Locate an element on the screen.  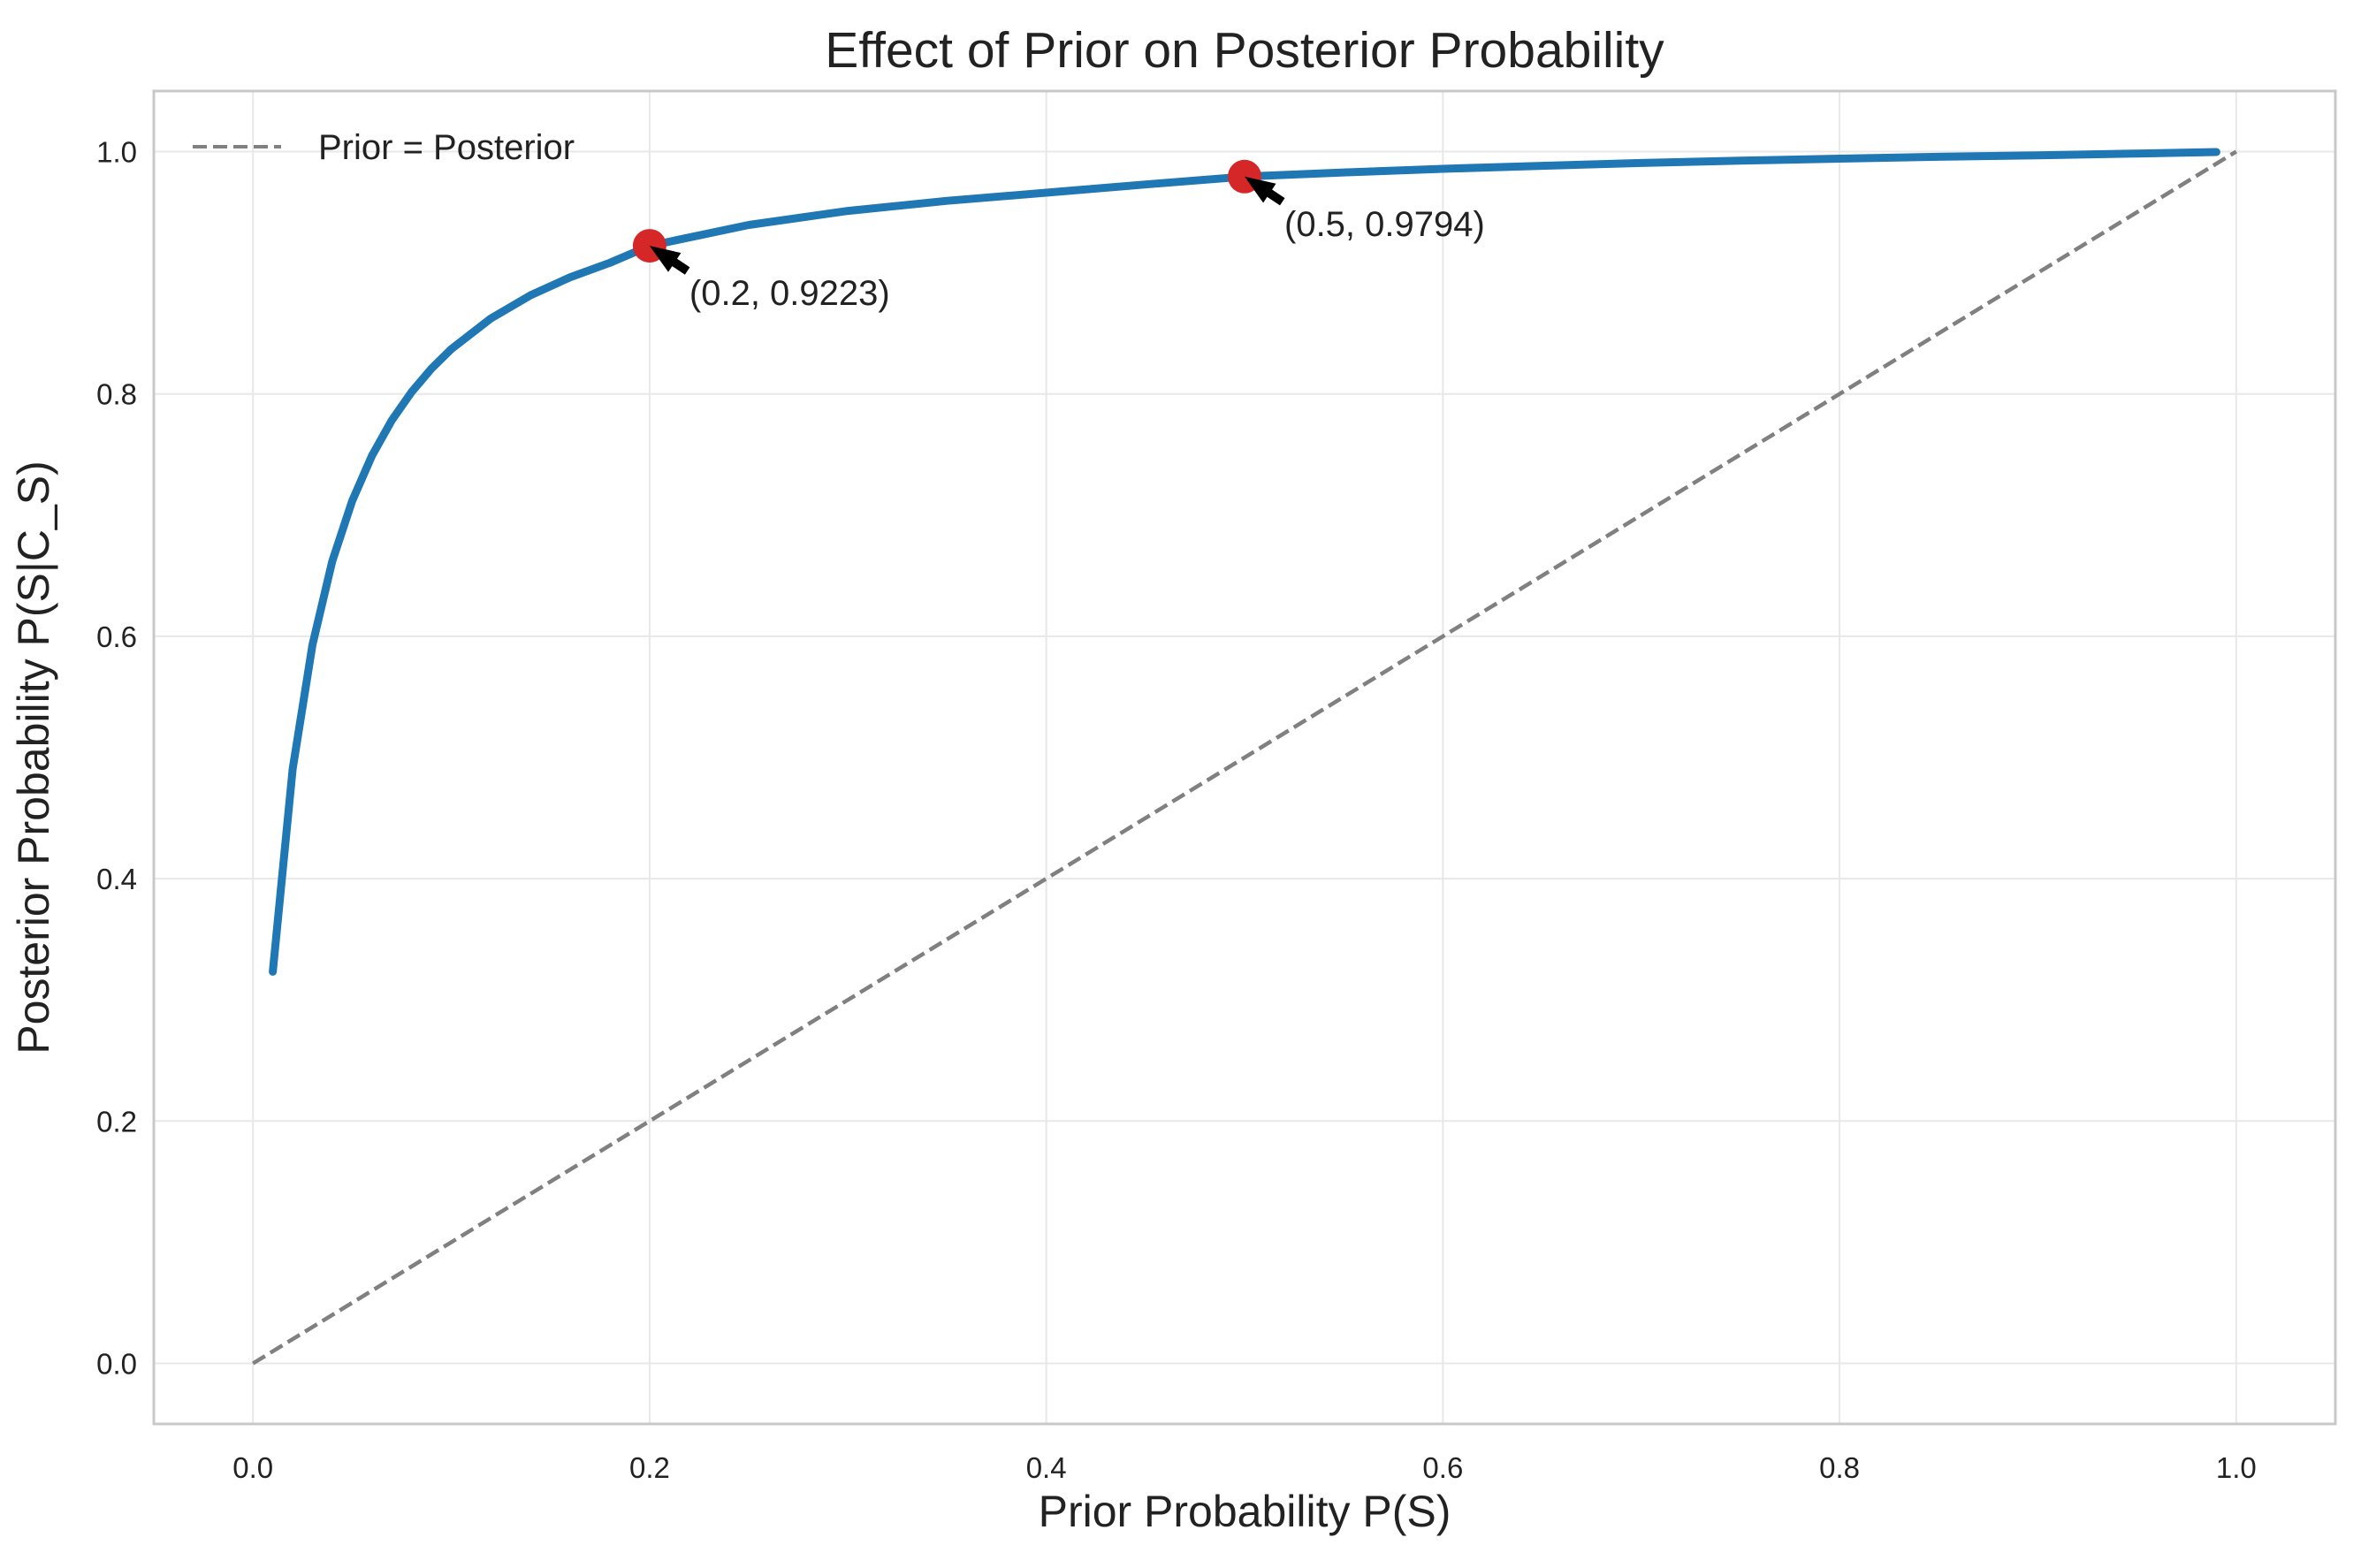
y-tick-label: 0.0 is located at coordinates (117, 1364).